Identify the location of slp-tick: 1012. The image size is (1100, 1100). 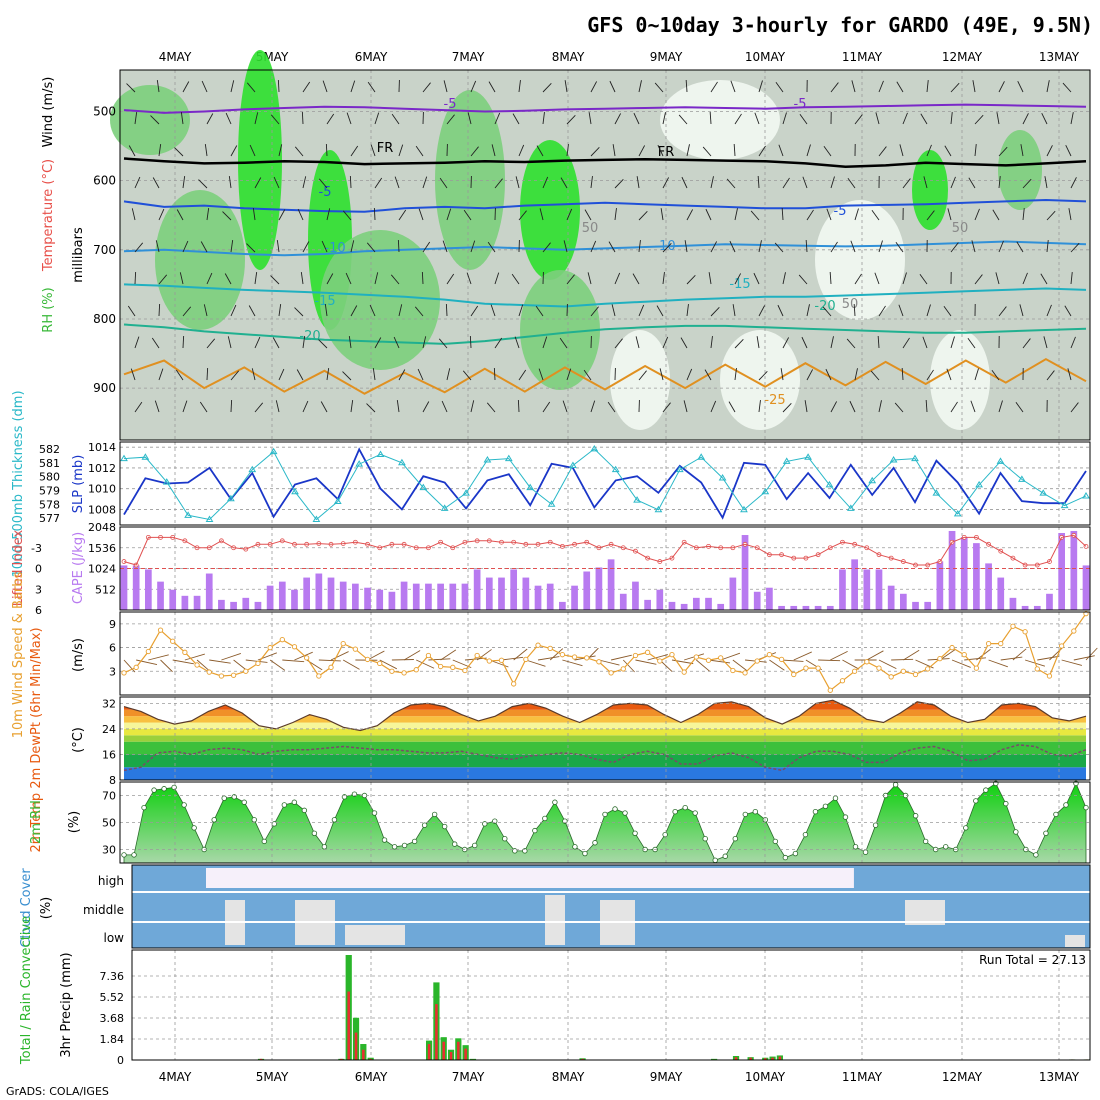
(102, 468).